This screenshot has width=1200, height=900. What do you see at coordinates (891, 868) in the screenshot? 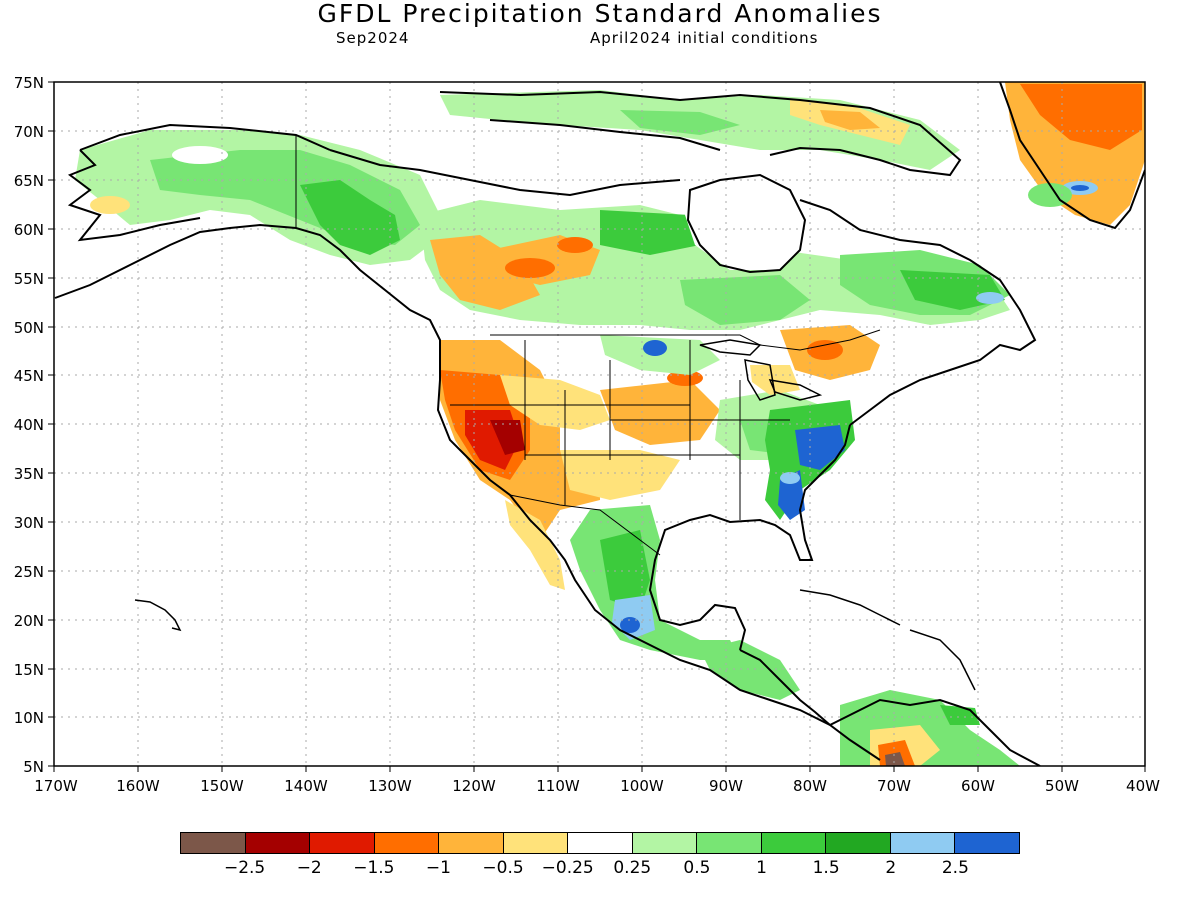
I see `legend-label: 2` at bounding box center [891, 868].